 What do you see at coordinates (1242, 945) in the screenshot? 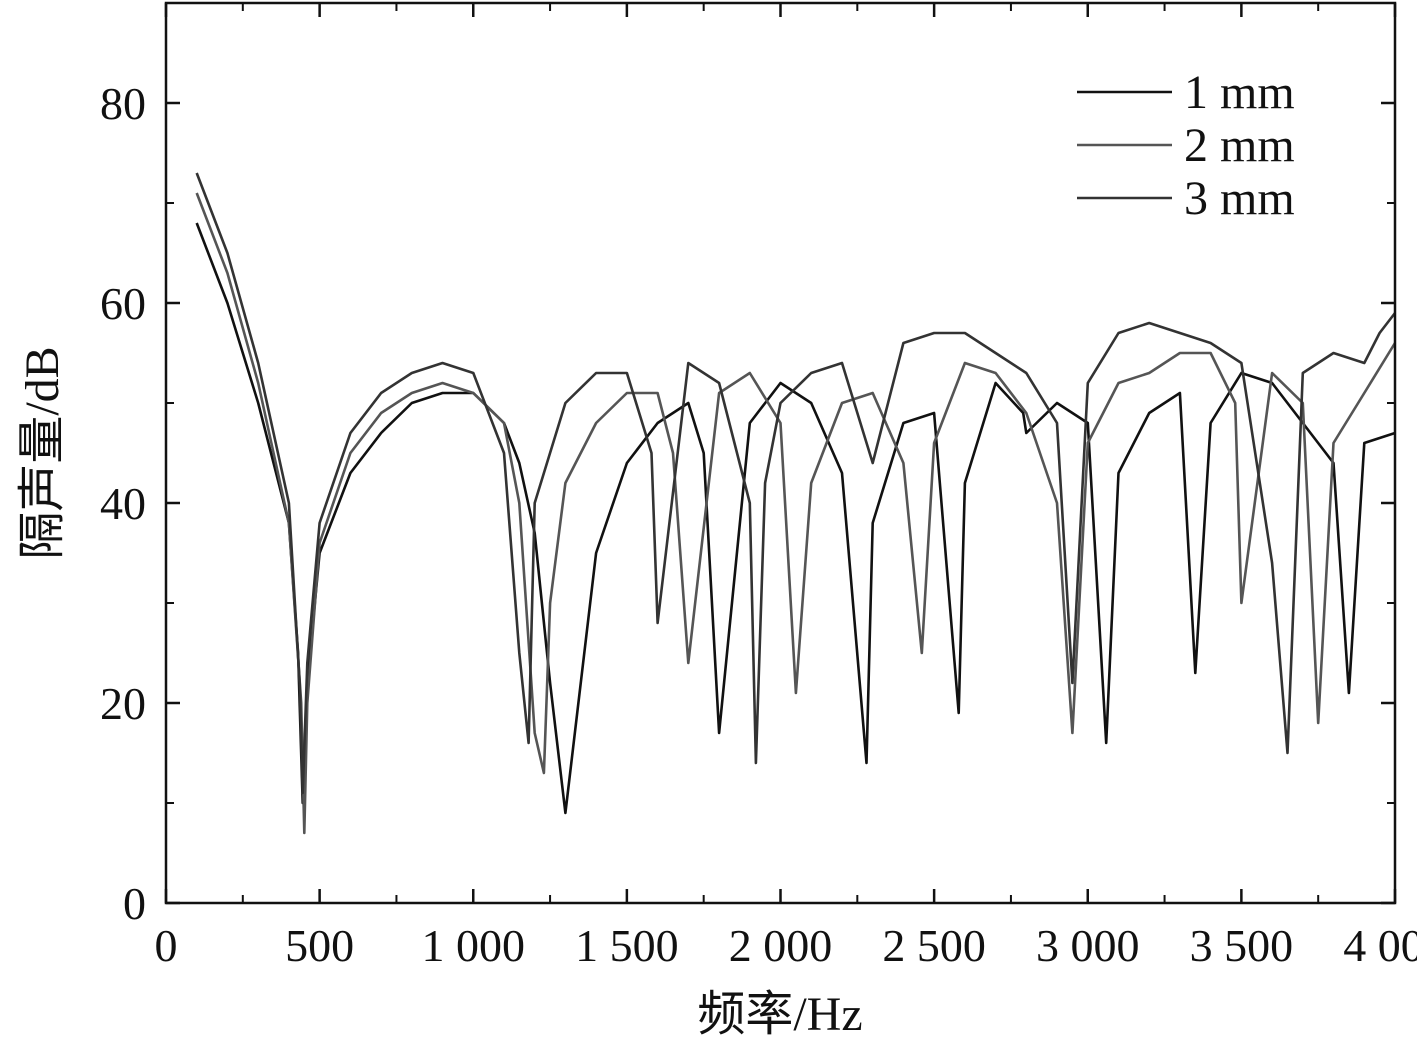
I see `x-tick-label: 3 500` at bounding box center [1242, 945].